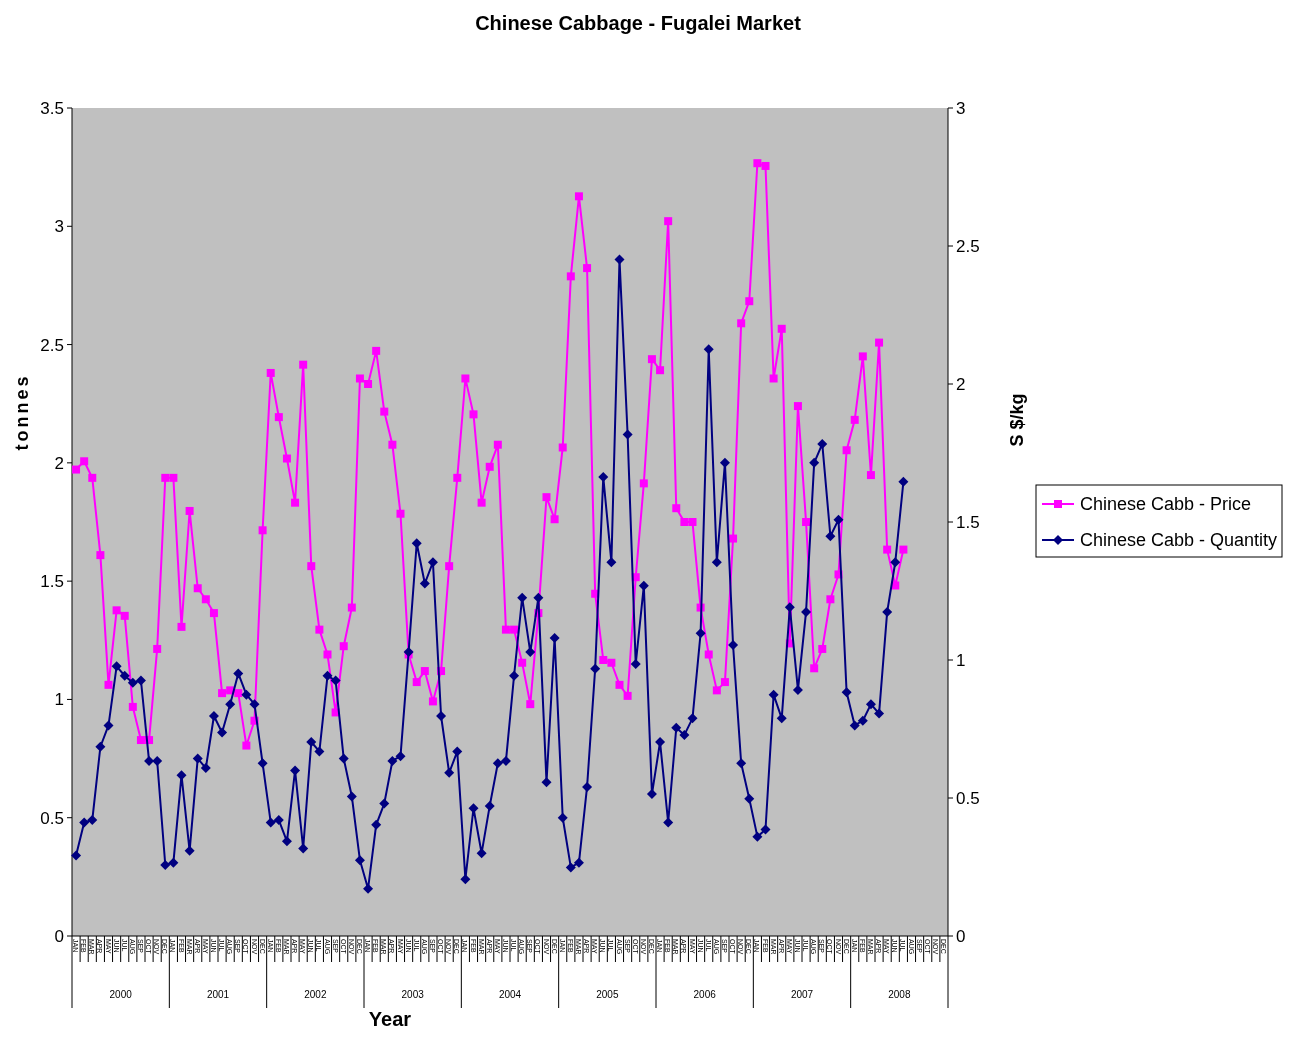 This screenshot has height=1041, width=1298. I want to click on legend-label: Chinese Cabb - Quantity, so click(1179, 540).